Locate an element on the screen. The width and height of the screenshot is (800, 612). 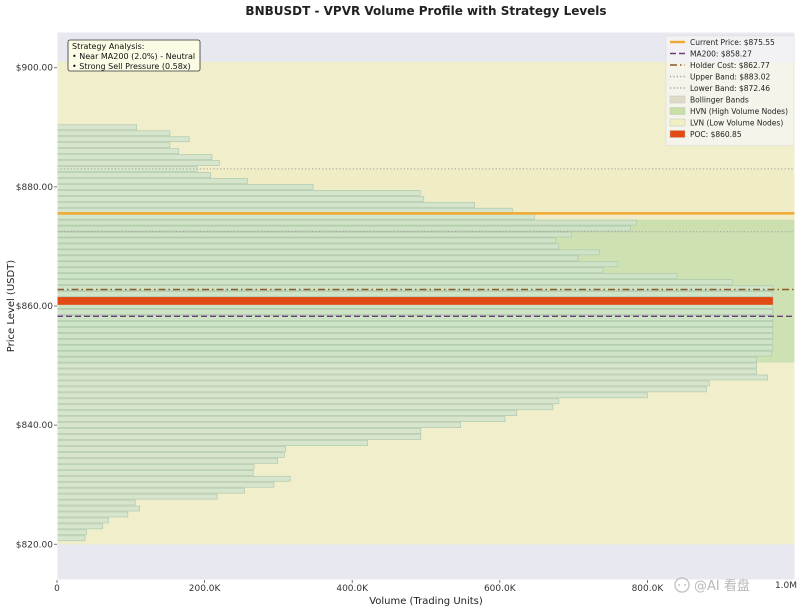
legend-label: POC: $860.85 is located at coordinates (716, 134).